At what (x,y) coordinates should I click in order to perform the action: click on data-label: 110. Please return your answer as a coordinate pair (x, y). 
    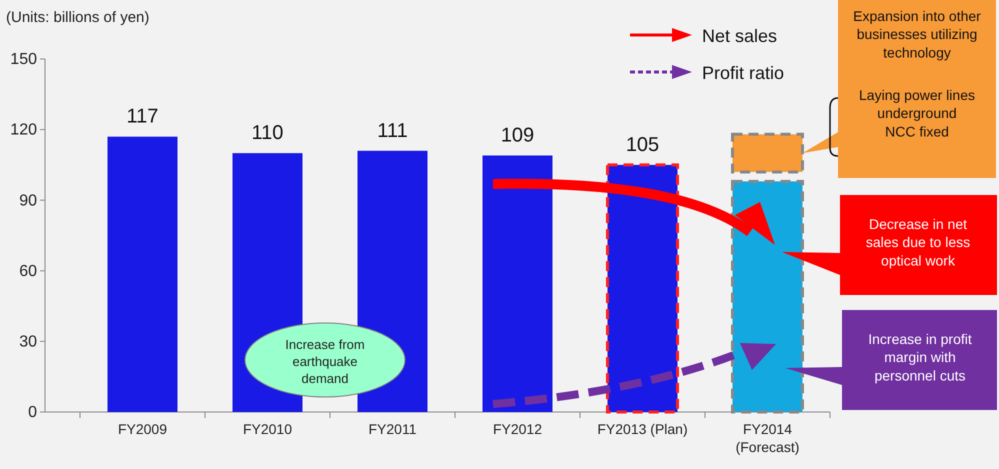
    Looking at the image, I should click on (268, 133).